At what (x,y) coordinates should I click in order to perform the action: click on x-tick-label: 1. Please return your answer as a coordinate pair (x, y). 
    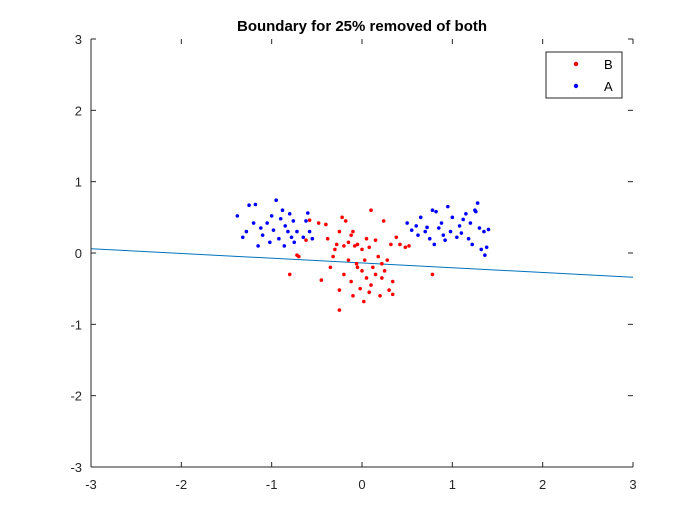
    Looking at the image, I should click on (452, 484).